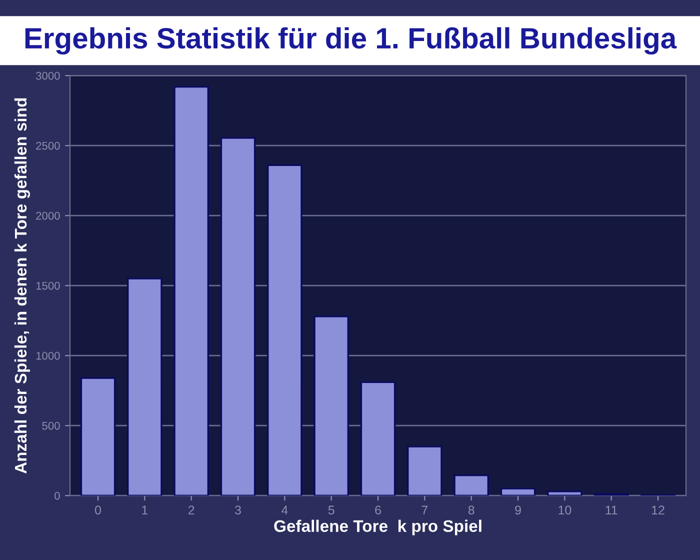 This screenshot has height=560, width=700. I want to click on chart-title: Ergebnis Statistik für die 1. Fußball Bundesliga, so click(351, 41).